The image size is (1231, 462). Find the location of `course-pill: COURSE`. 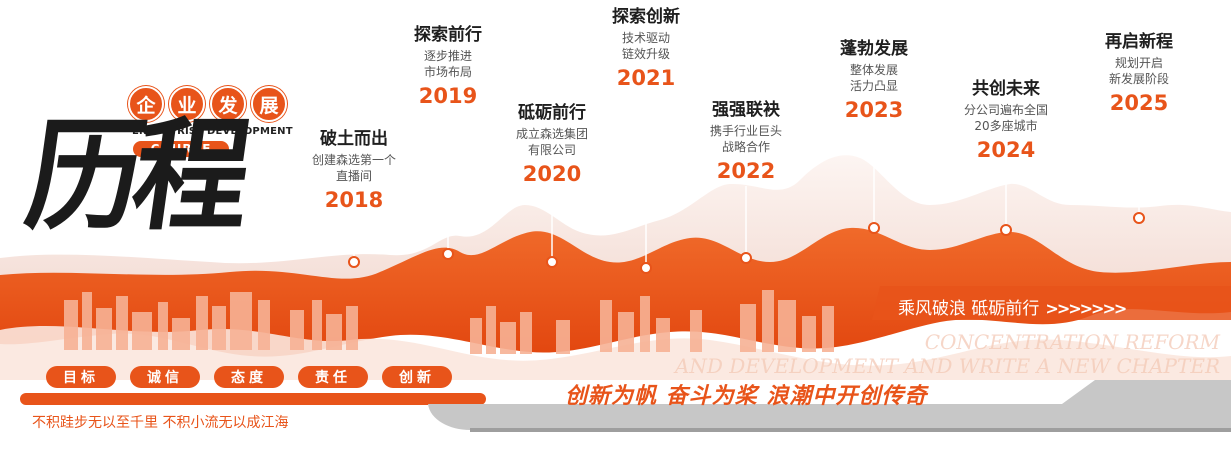

course-pill: COURSE is located at coordinates (181, 149).